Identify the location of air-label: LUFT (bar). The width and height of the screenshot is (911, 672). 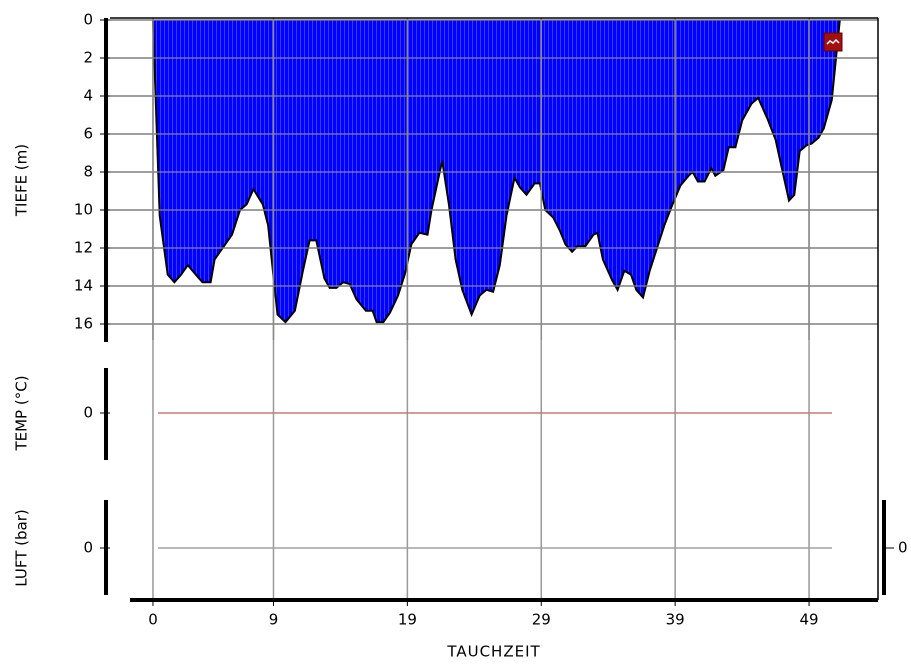
(22, 547).